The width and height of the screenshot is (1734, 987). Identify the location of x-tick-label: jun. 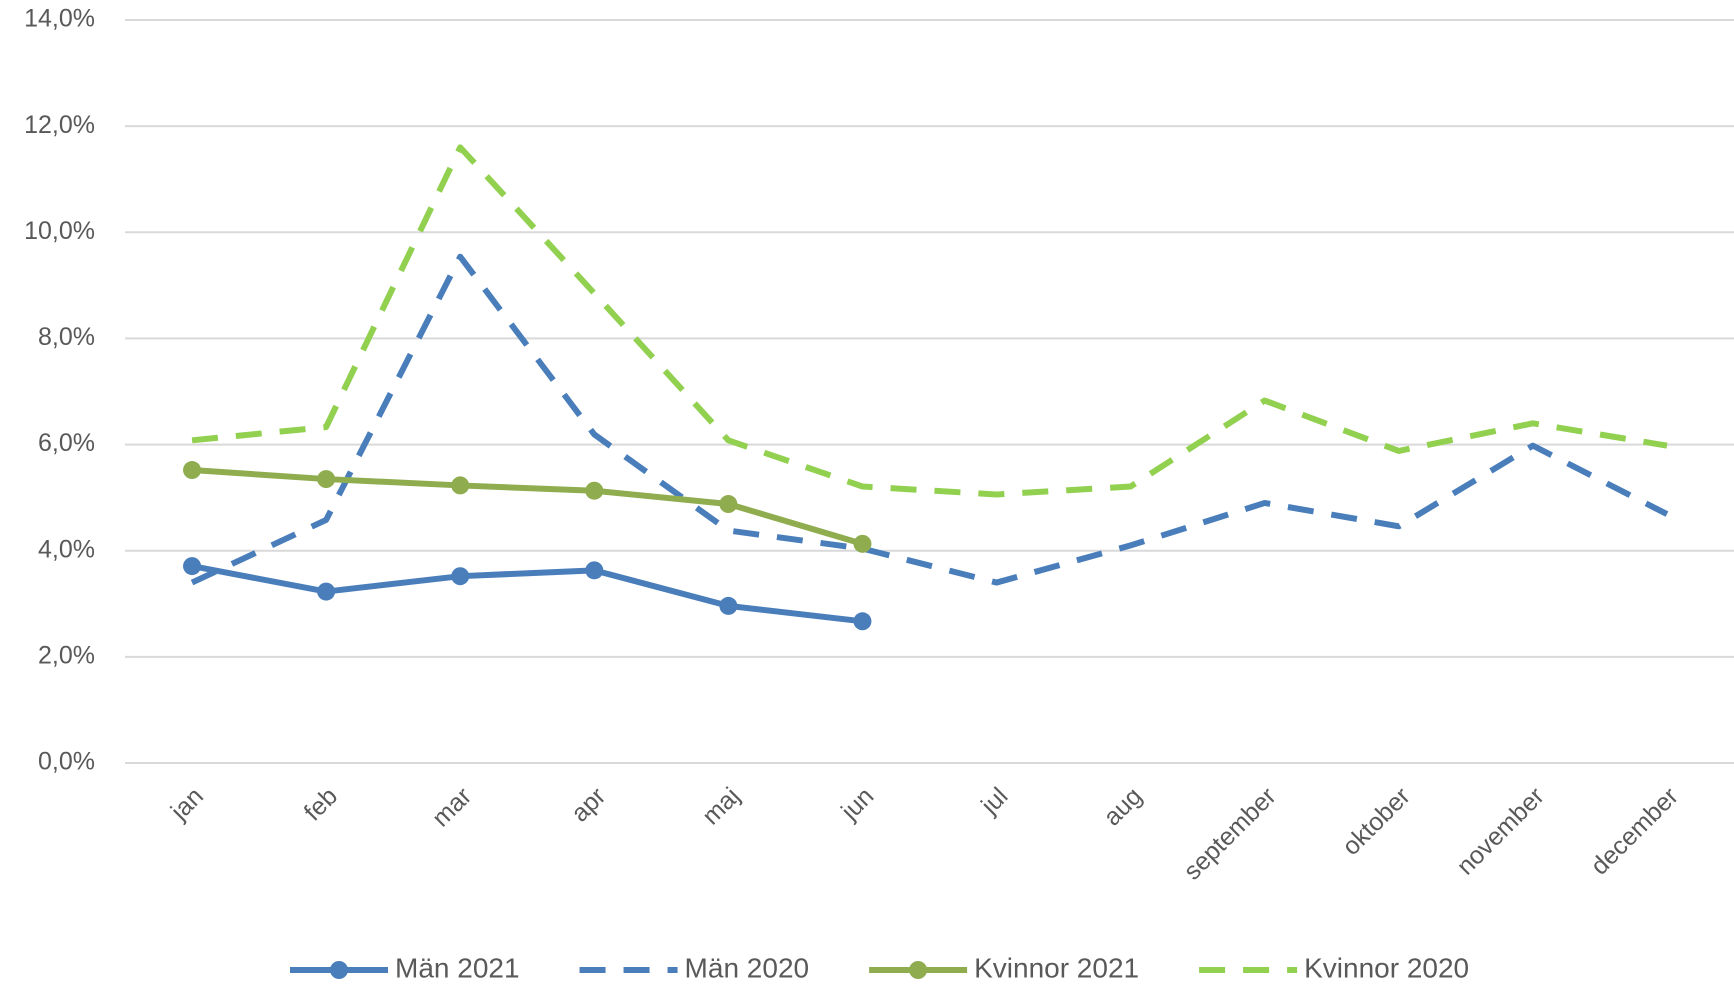
(857, 804).